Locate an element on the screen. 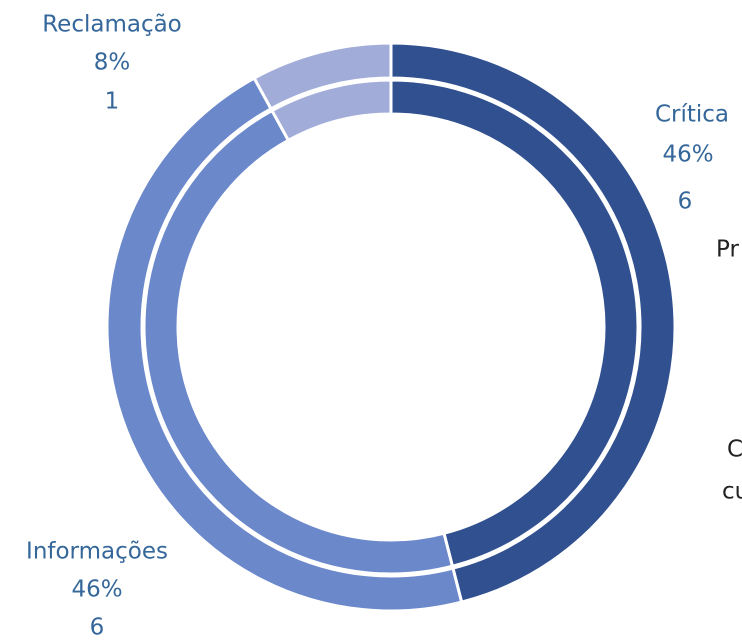 Image resolution: width=742 pixels, height=640 pixels. percent-label: 8% is located at coordinates (112, 63).